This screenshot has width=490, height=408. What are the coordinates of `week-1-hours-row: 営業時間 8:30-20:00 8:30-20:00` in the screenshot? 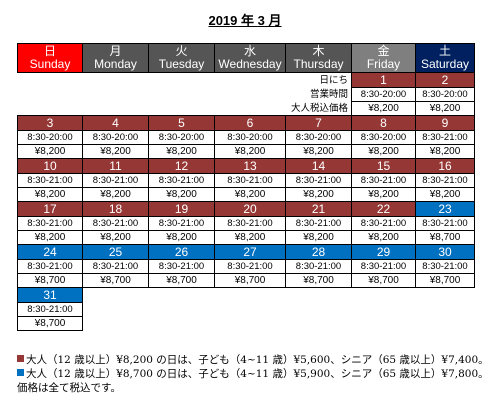 It's located at (246, 94).